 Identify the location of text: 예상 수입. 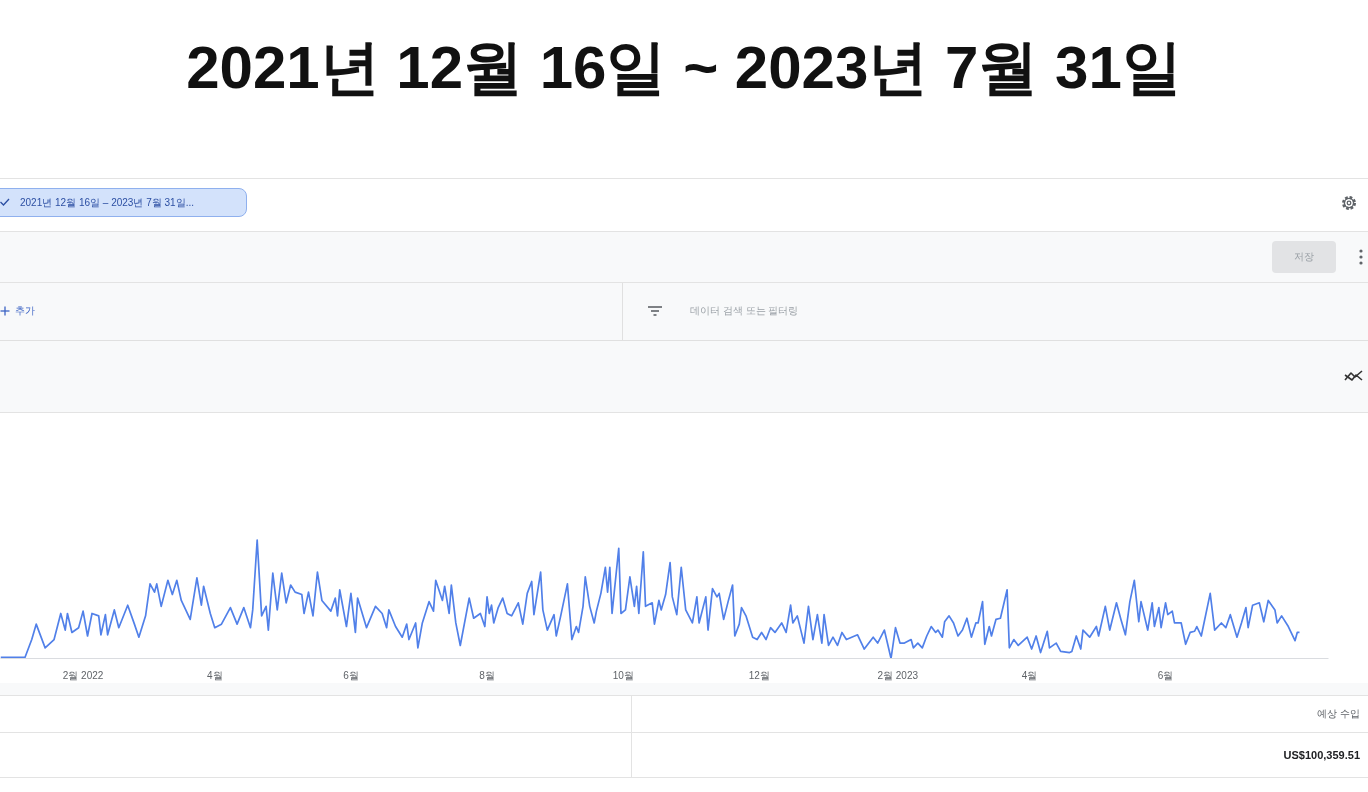
(1338, 714).